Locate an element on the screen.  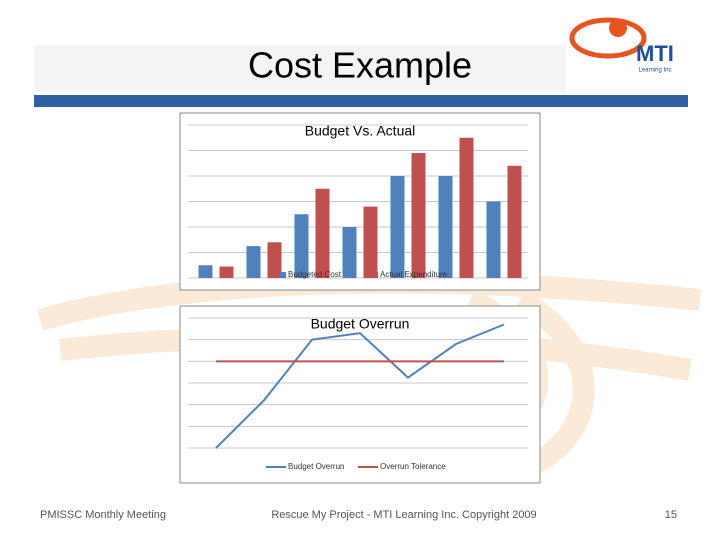
chart-title: Budget Overrun is located at coordinates (360, 324).